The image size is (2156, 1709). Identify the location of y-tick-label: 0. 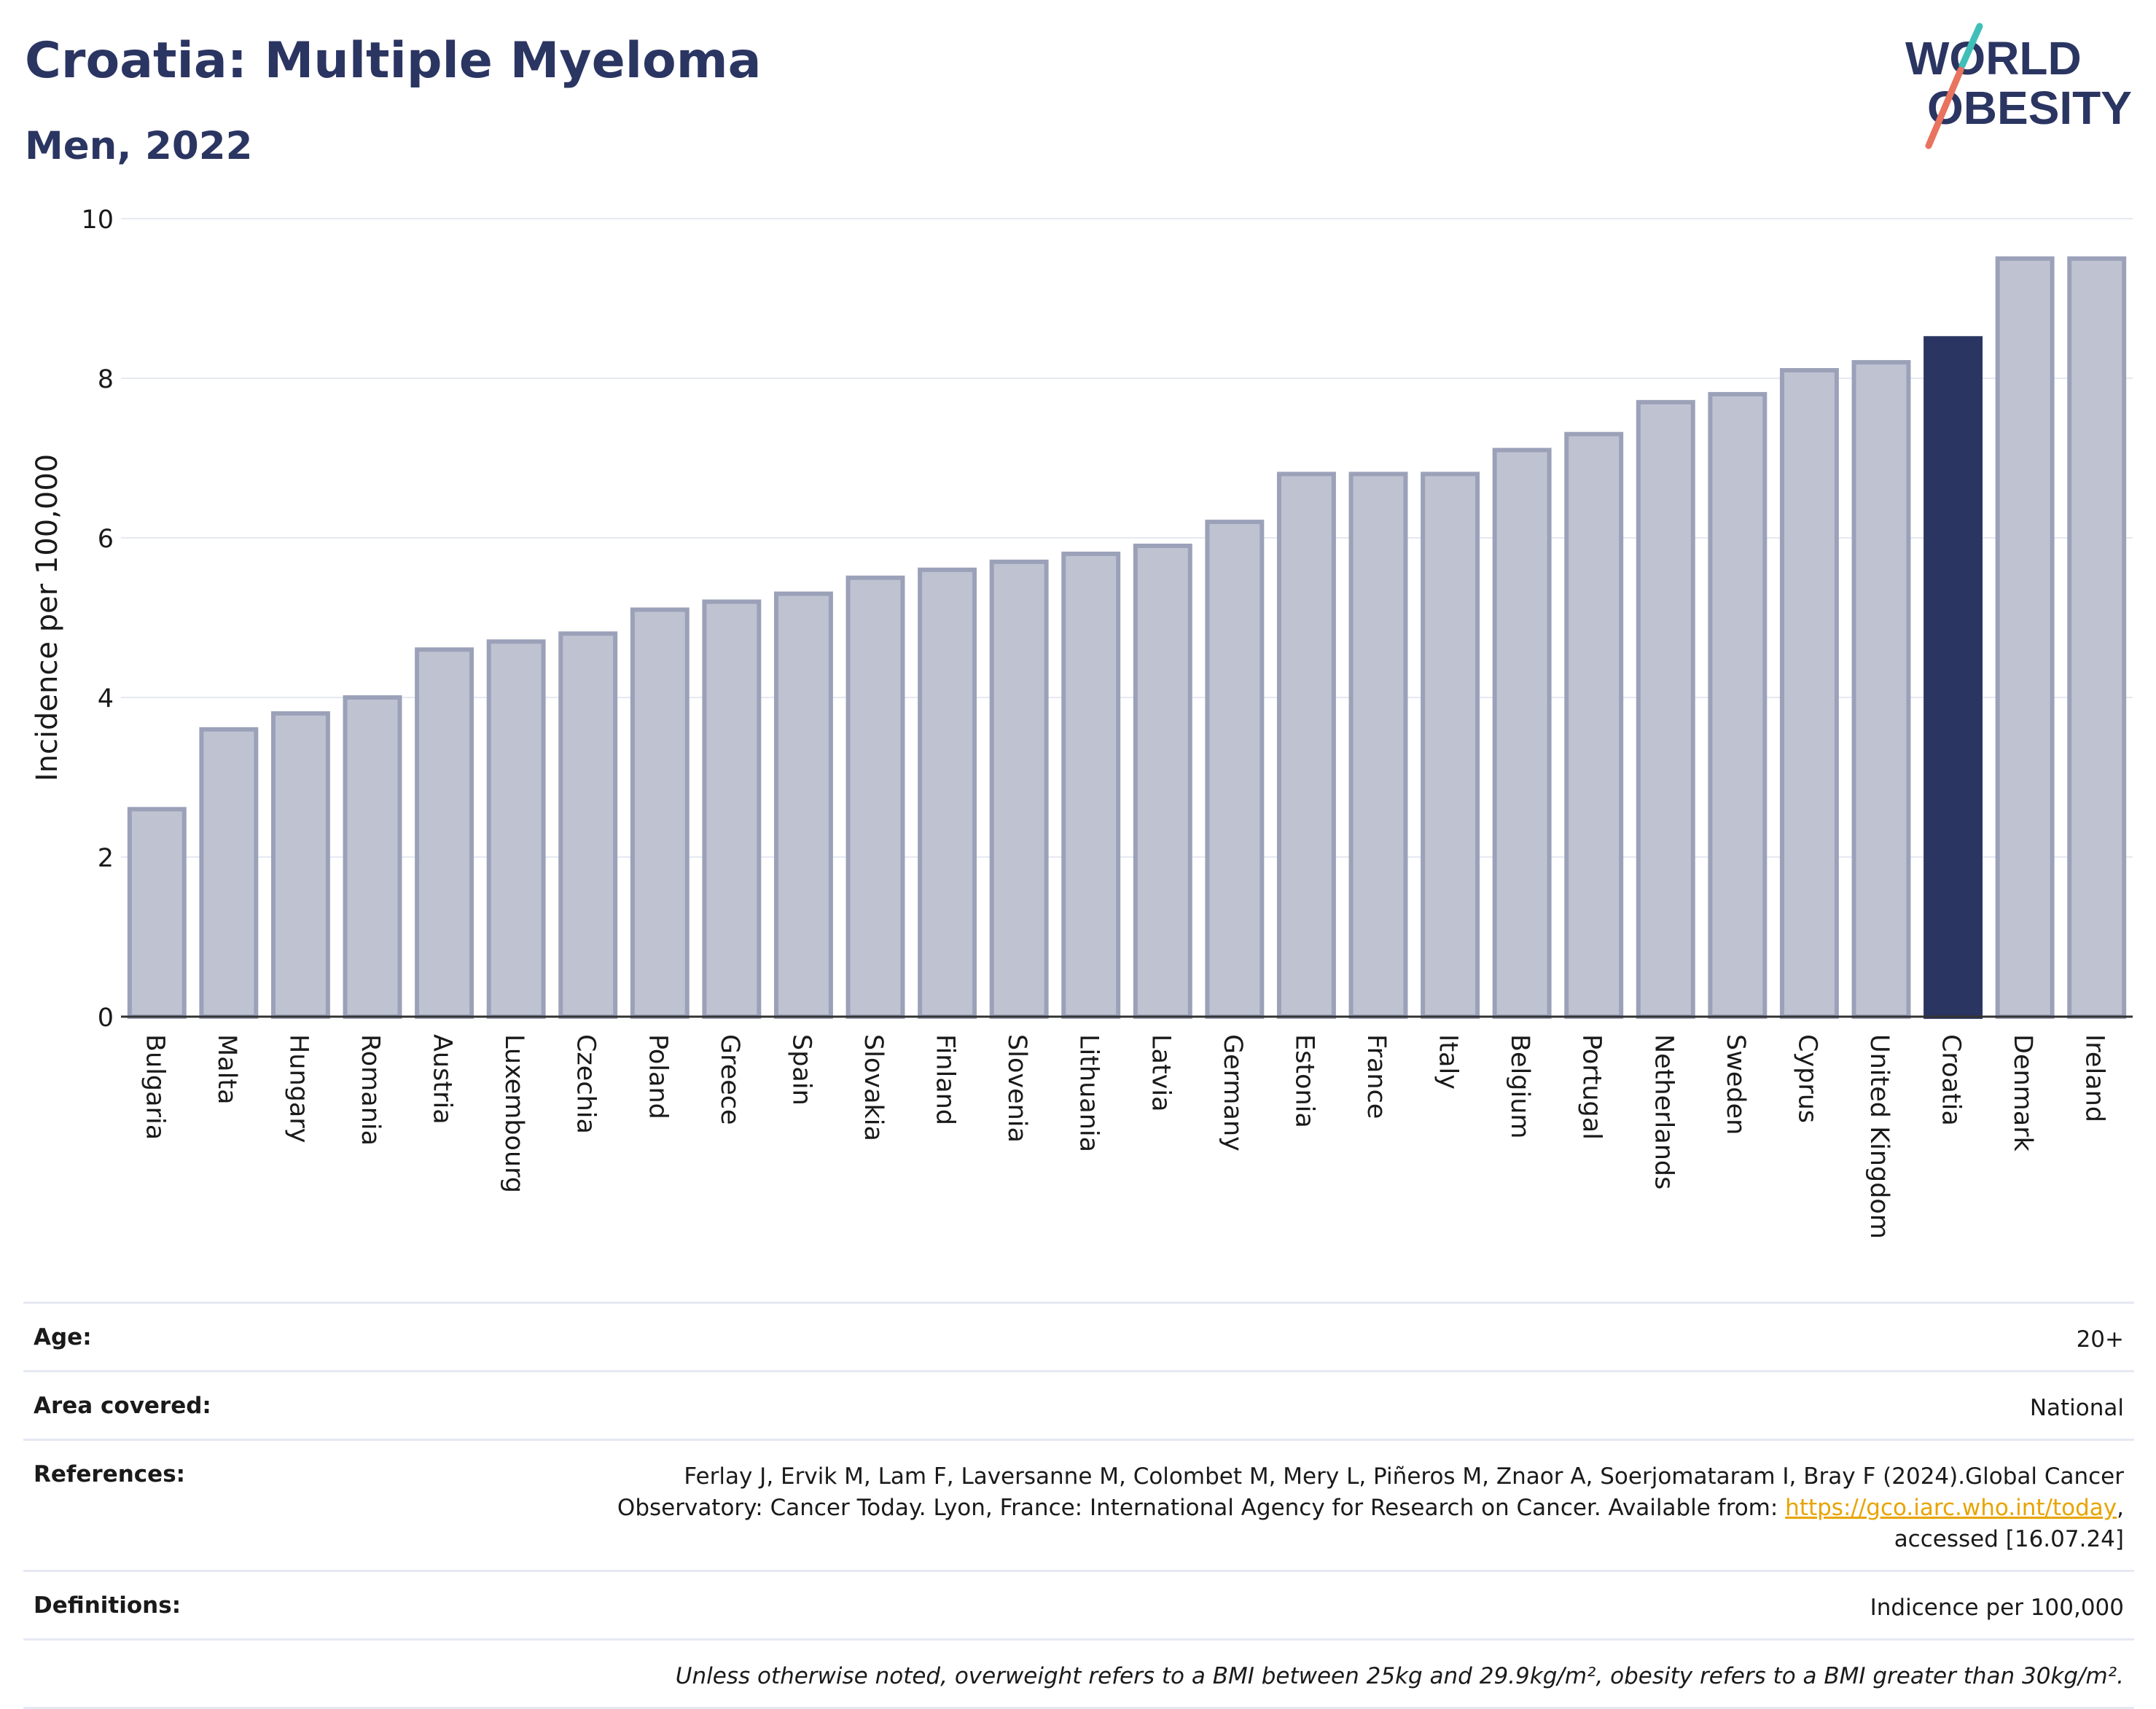
(106, 1018).